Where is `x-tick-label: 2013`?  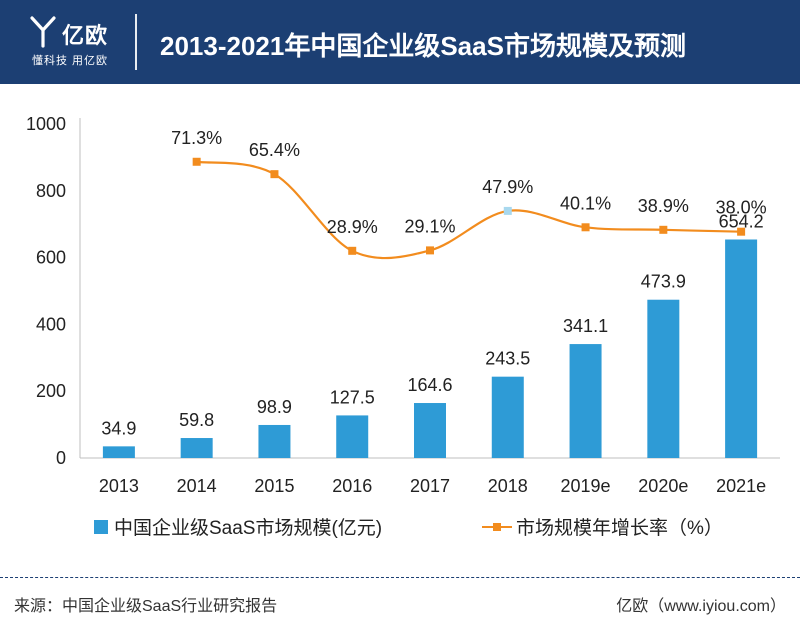
x-tick-label: 2013 is located at coordinates (119, 486).